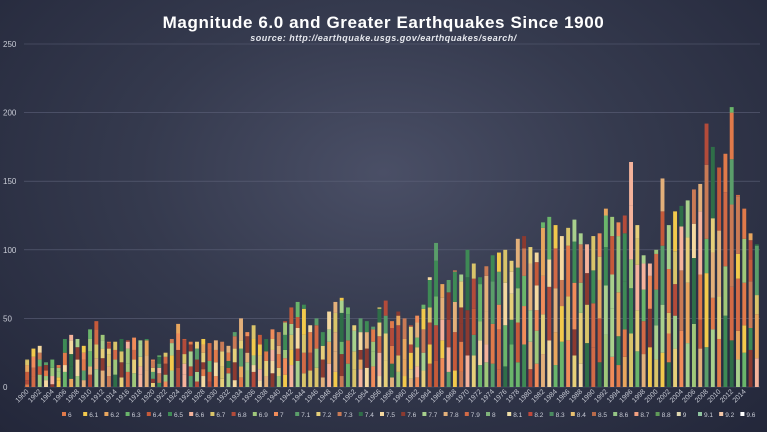 This screenshot has width=767, height=432. What do you see at coordinates (299, 396) in the screenshot?
I see `x-tick-label: 1944` at bounding box center [299, 396].